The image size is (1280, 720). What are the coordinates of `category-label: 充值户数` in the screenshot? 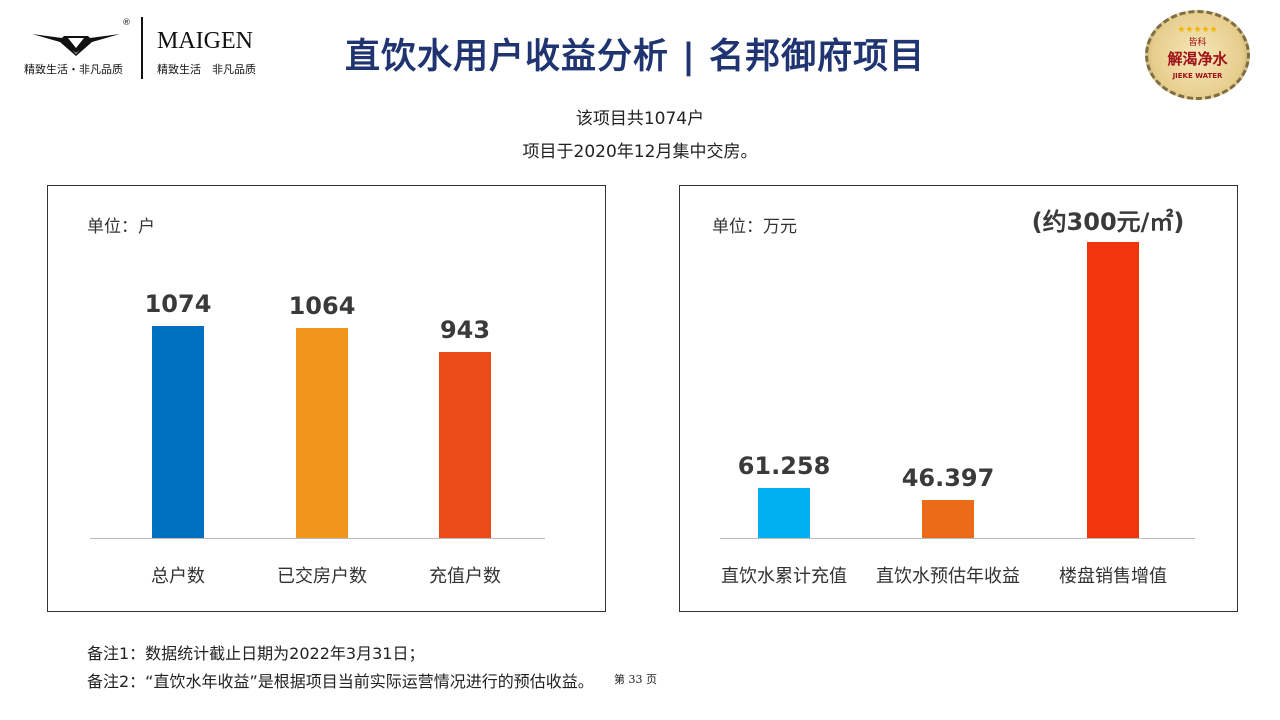 It's located at (465, 576).